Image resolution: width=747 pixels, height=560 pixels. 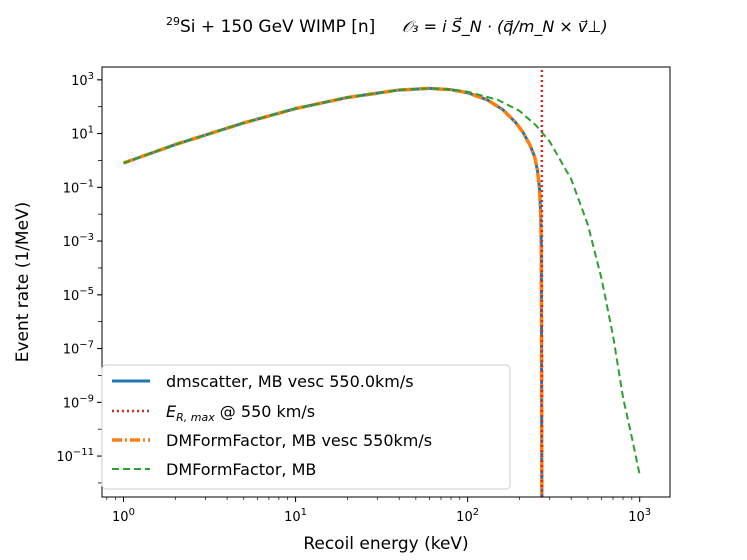 I want to click on title-main: Si + 150 GeV WIMP [n], so click(x=277, y=27).